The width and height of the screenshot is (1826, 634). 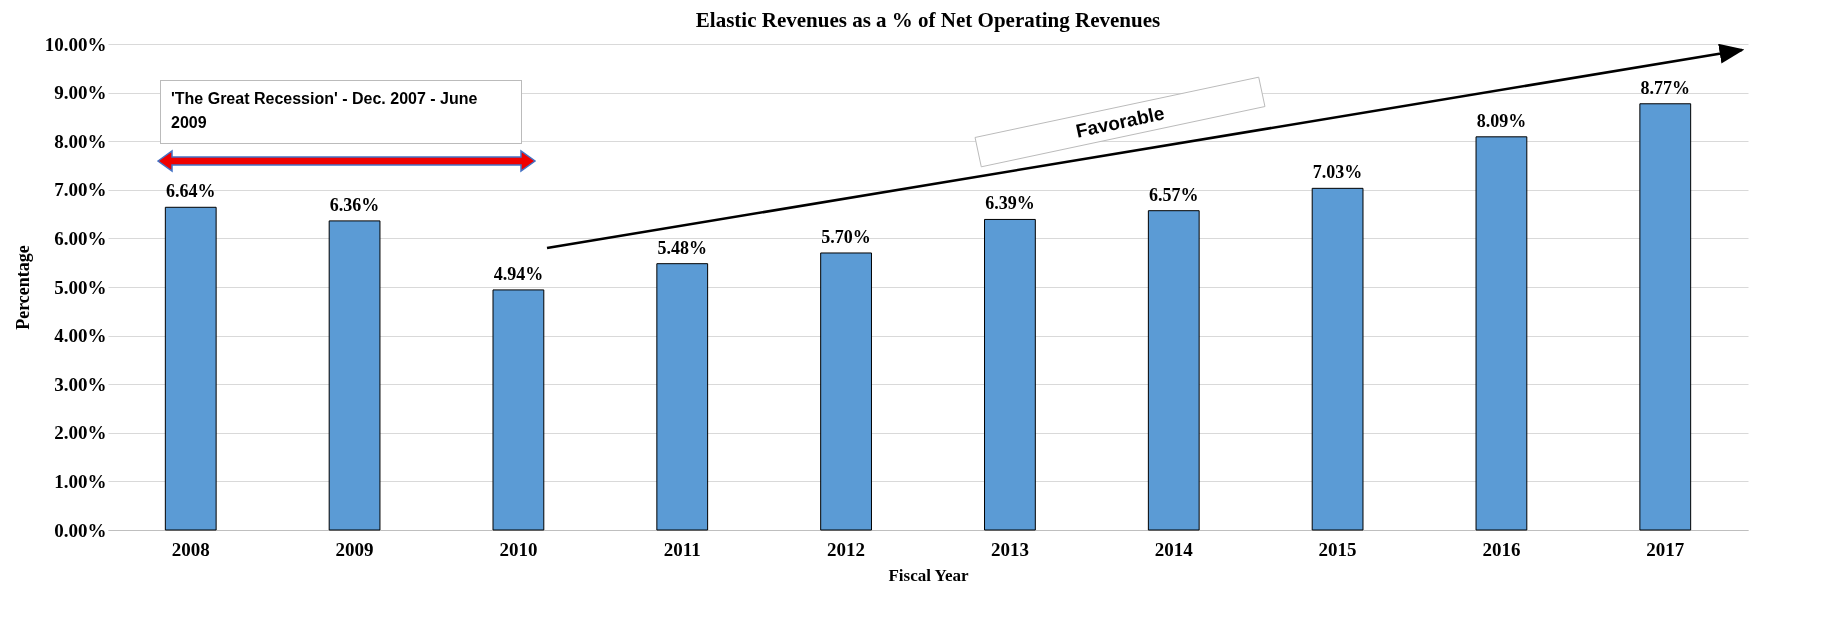 What do you see at coordinates (846, 236) in the screenshot?
I see `data-label: 5.70%` at bounding box center [846, 236].